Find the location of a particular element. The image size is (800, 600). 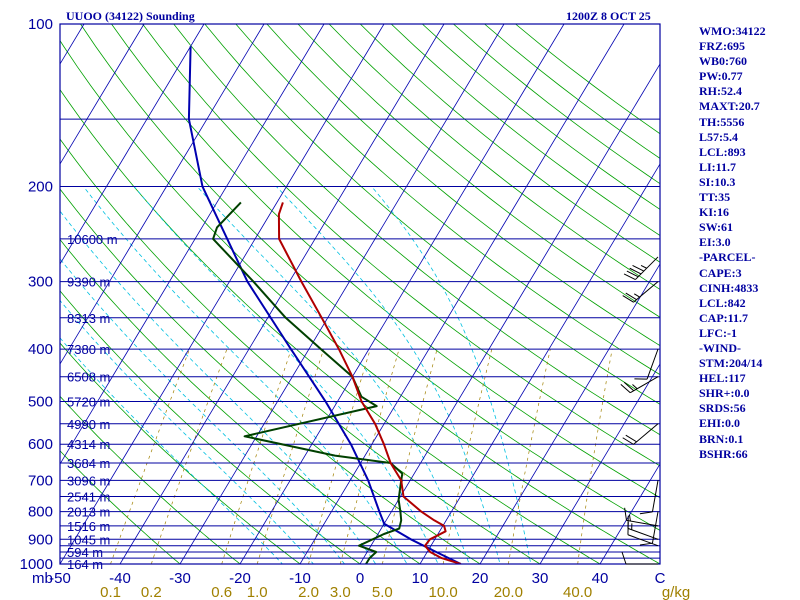

height-label: 164 m is located at coordinates (85, 564).